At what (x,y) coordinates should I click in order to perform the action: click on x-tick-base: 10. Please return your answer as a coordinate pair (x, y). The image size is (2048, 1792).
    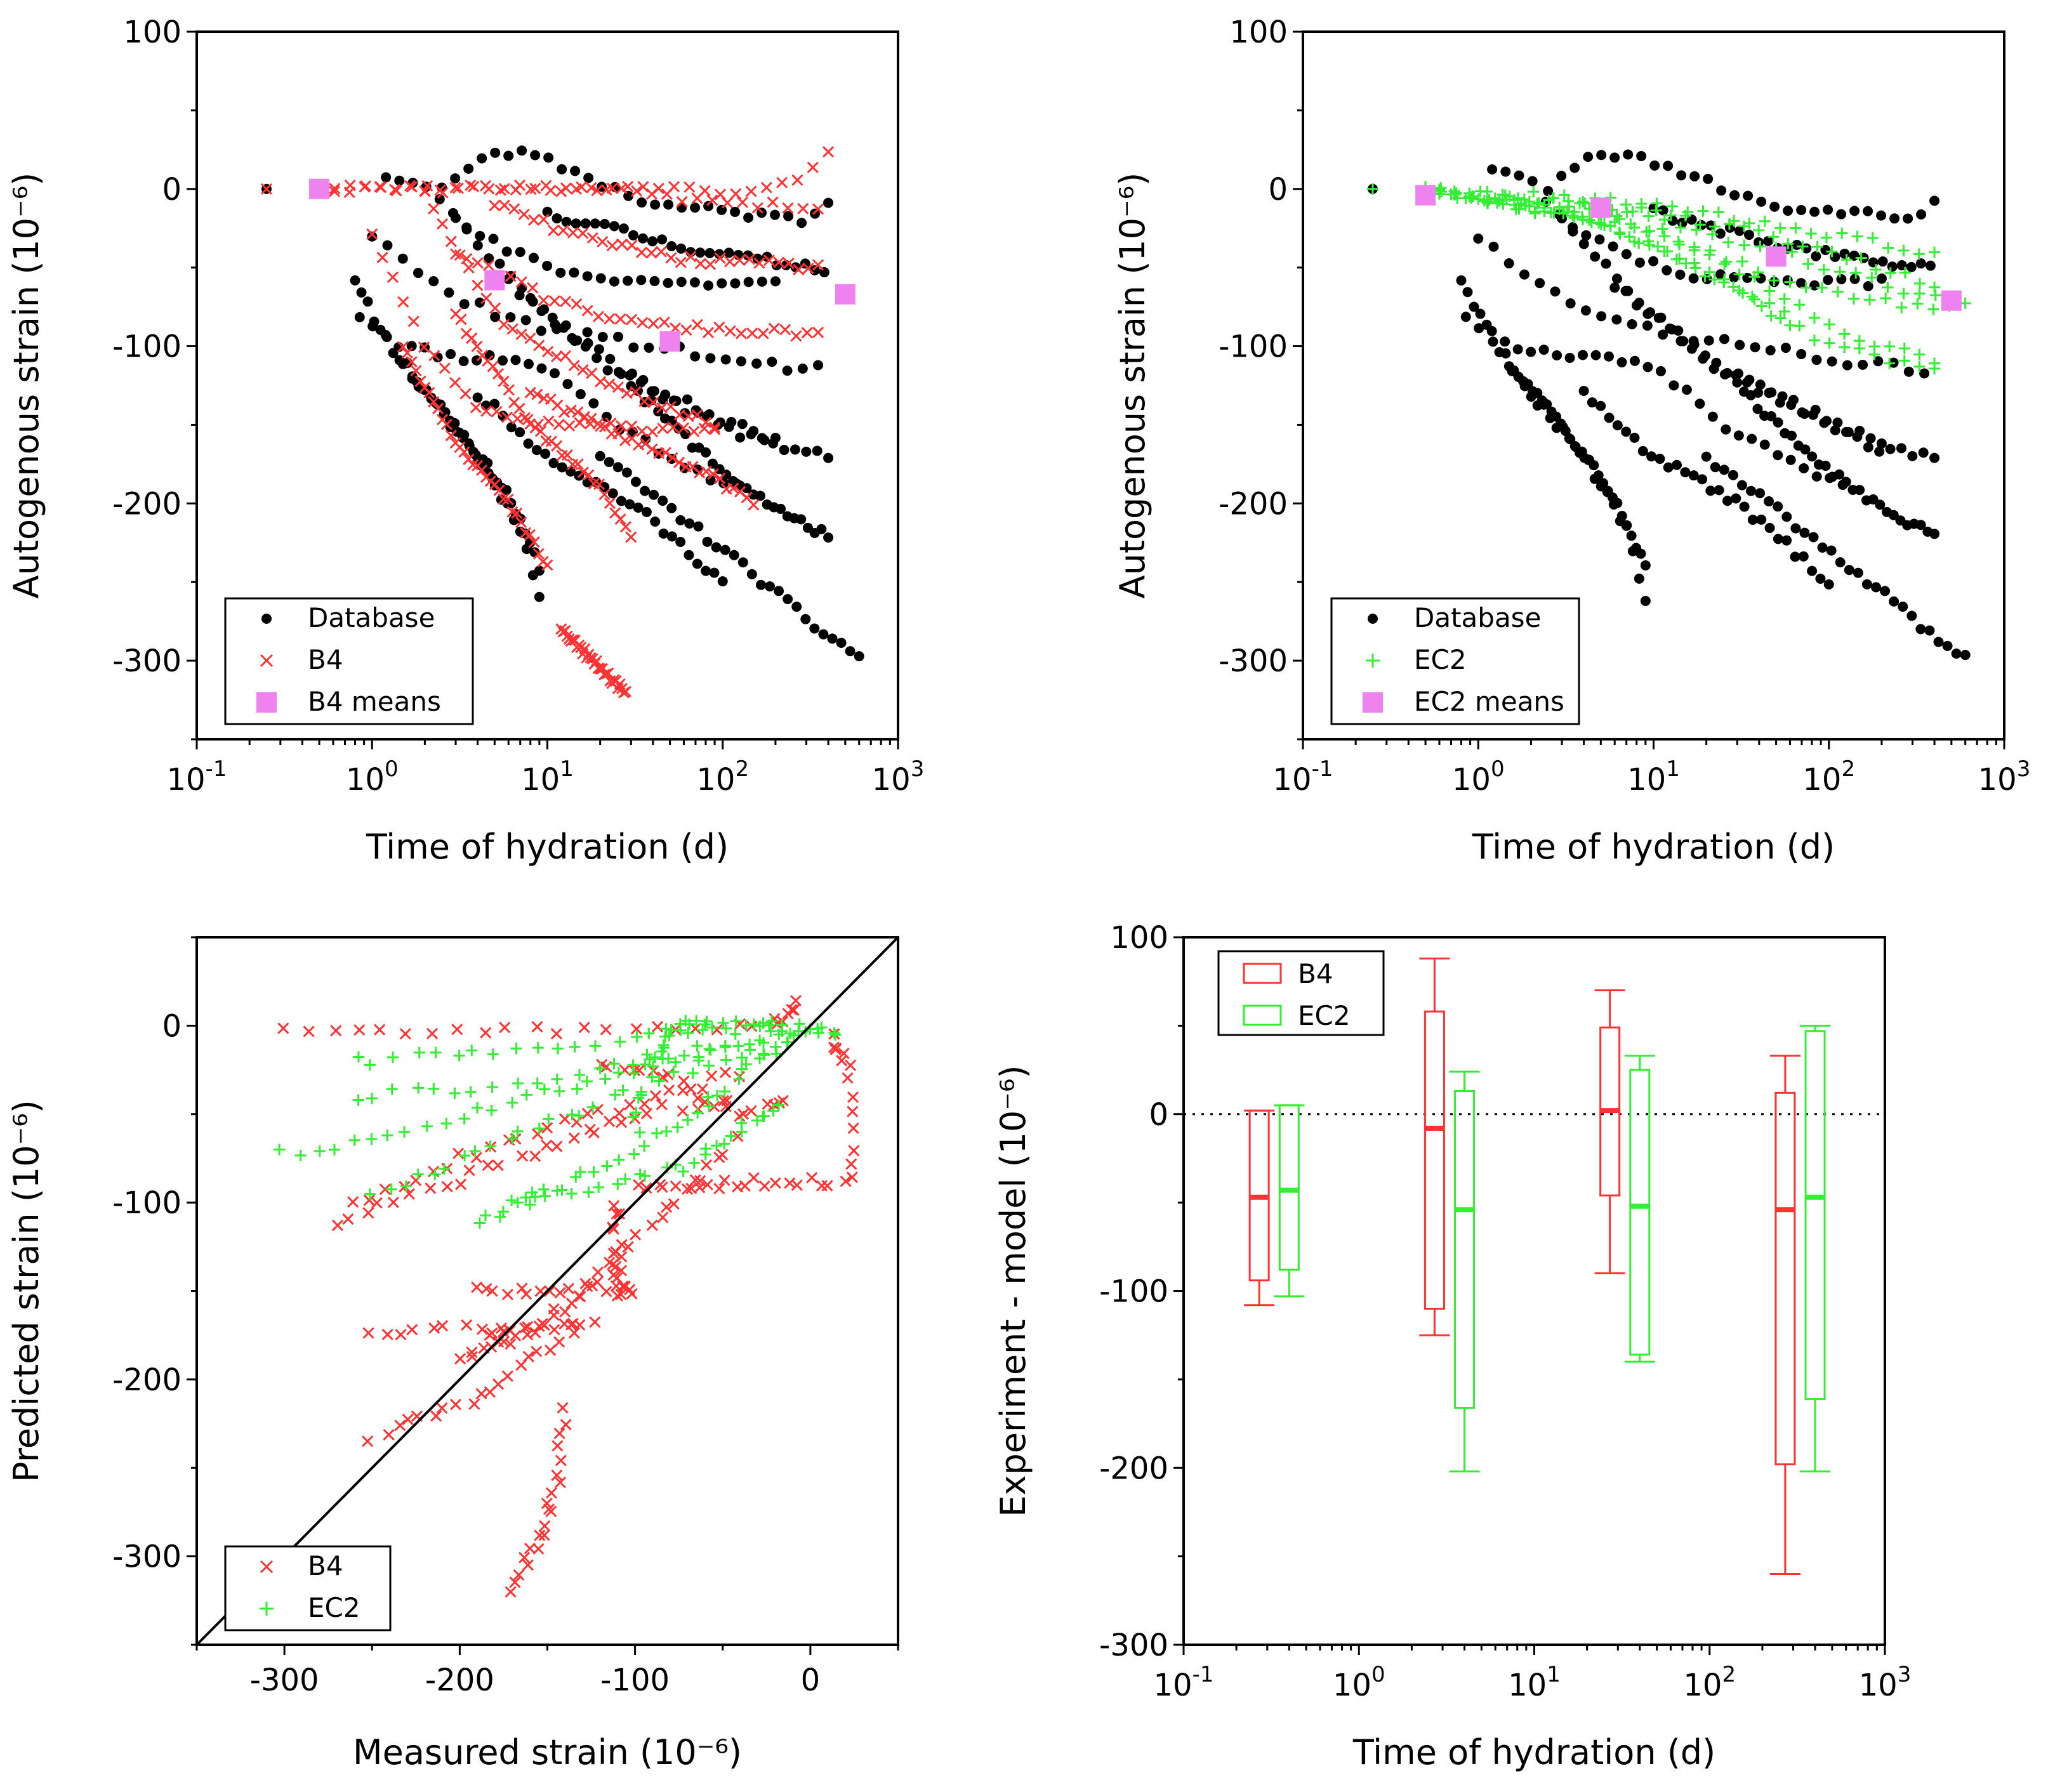
    Looking at the image, I should click on (1646, 780).